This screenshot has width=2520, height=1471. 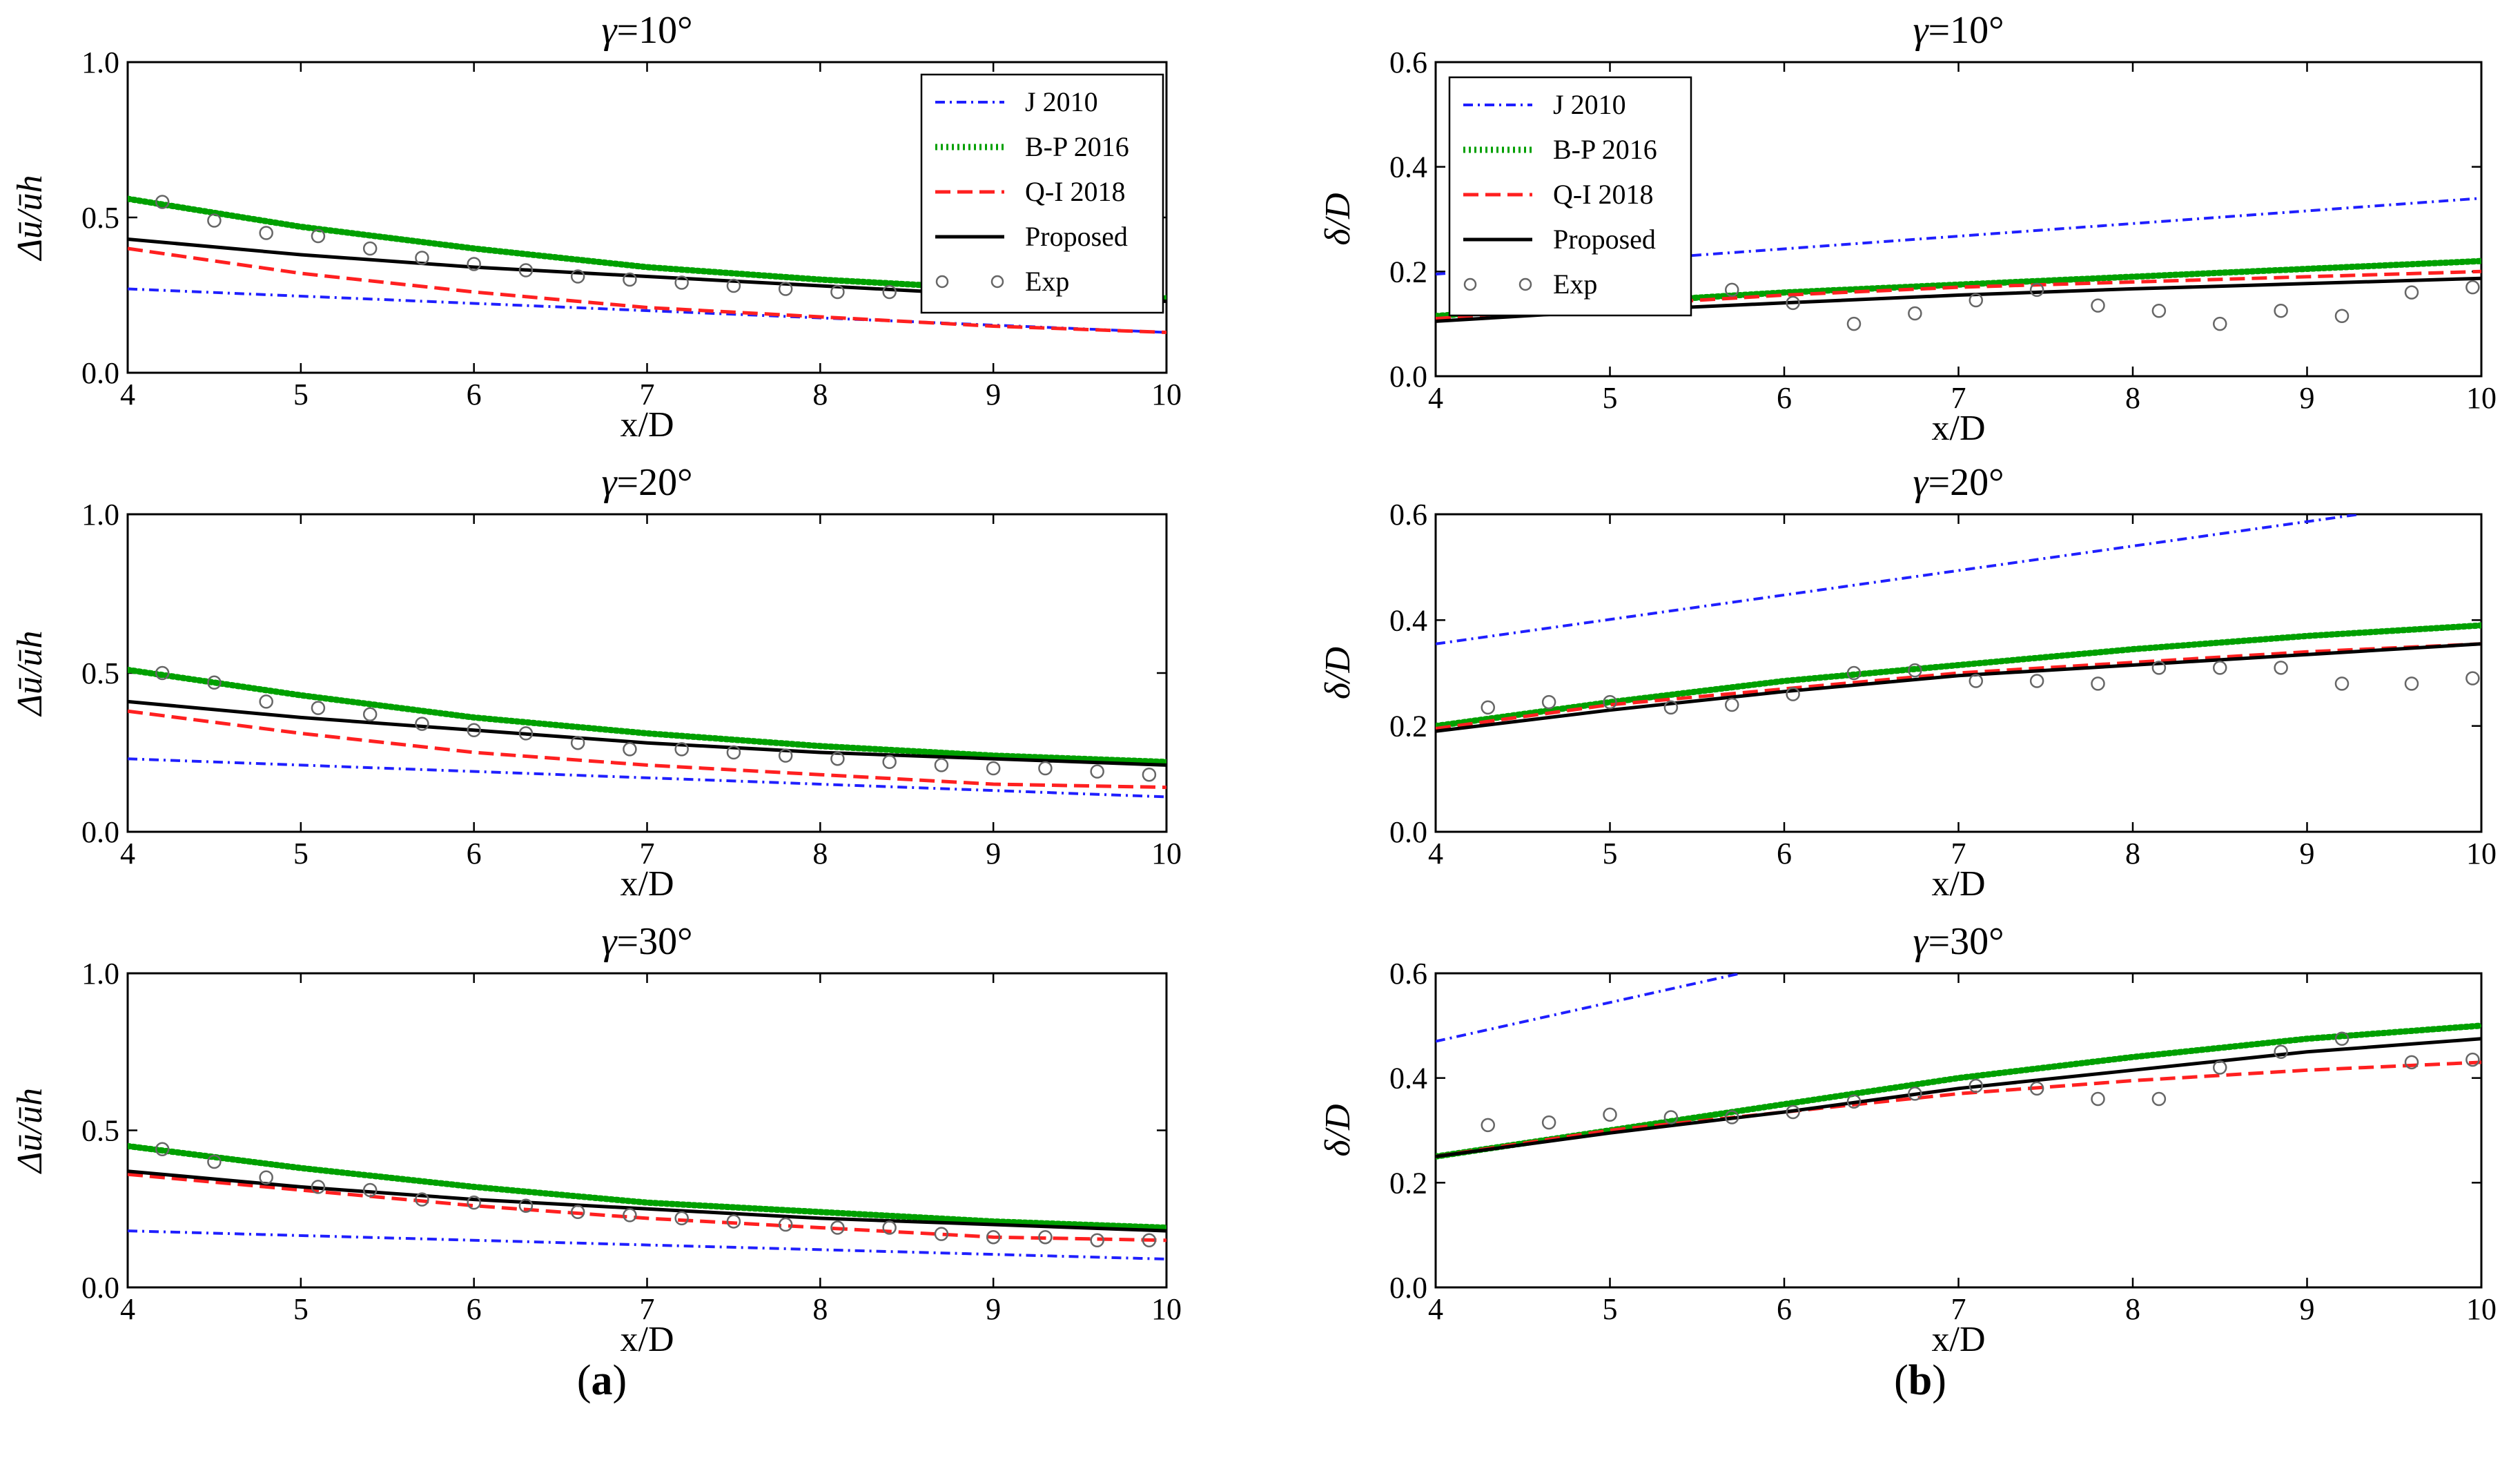 I want to click on chart-panel-b3: 4 5 6 7 8 9 10 0.0 0.2 0.4 0.6 x/D δ/D γ=30°, so click(x=1907, y=1140).